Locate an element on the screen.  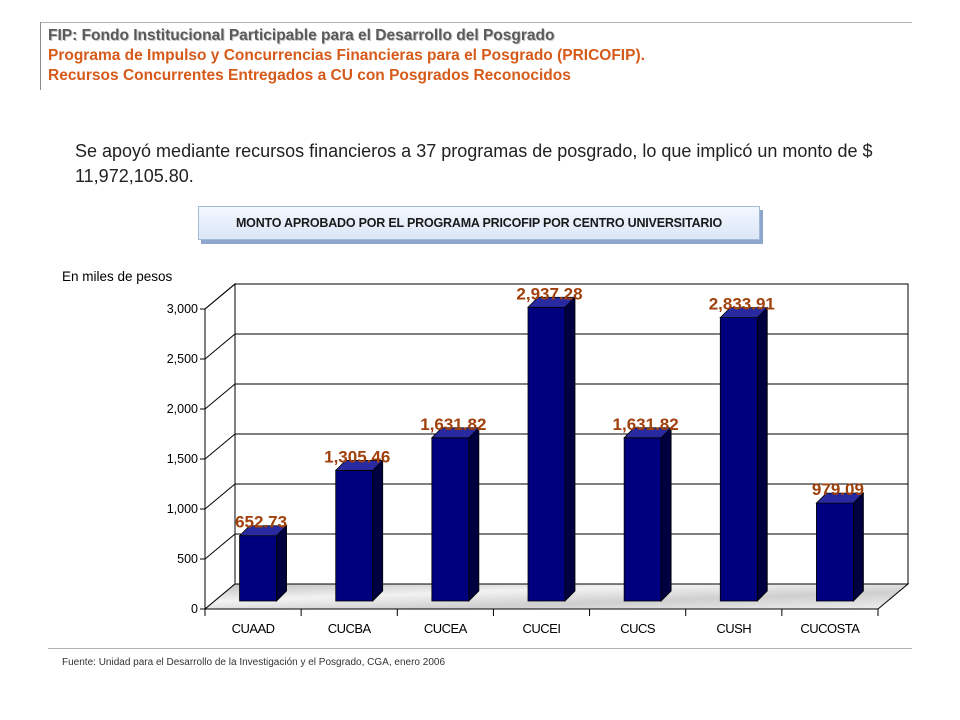
y-tick-label: 2,000 is located at coordinates (182, 409).